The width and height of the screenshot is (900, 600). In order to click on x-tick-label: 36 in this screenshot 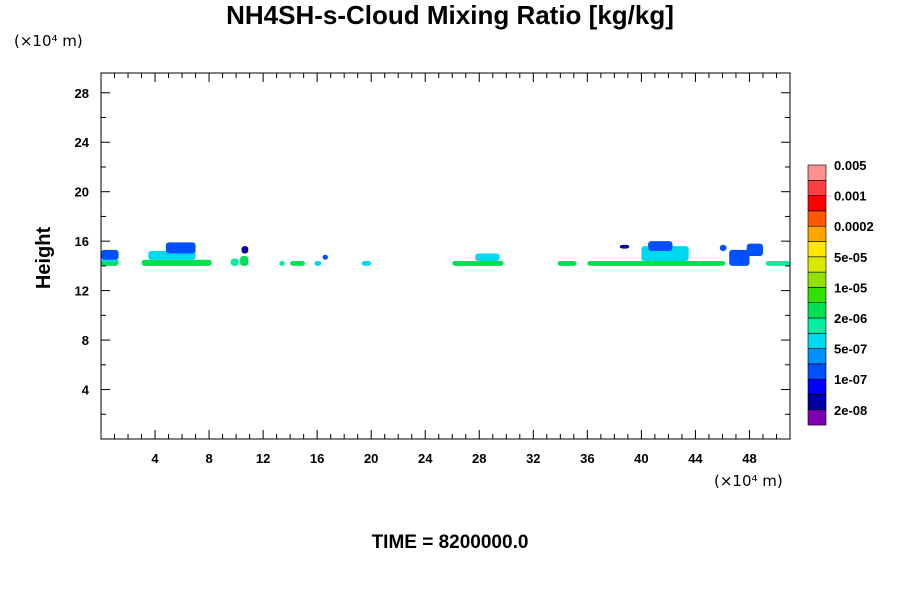, I will do `click(587, 458)`.